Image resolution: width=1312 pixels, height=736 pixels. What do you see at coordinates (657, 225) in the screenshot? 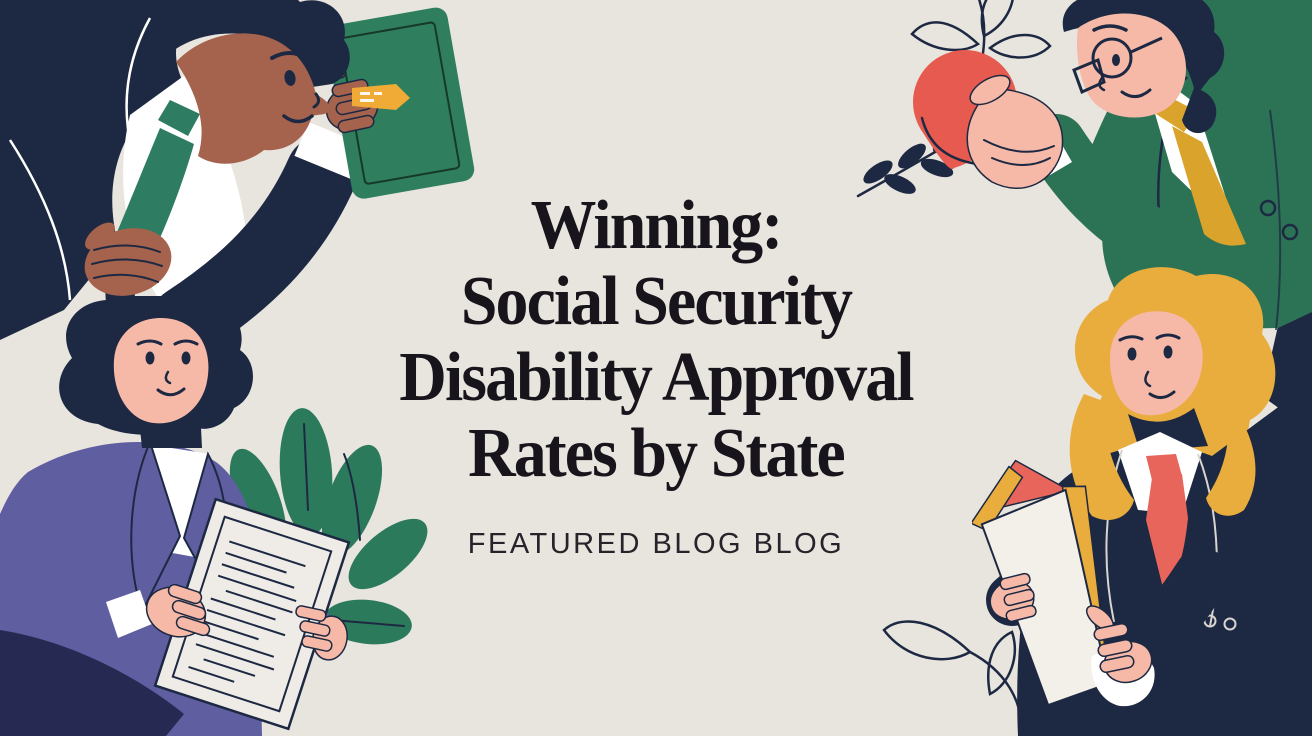
I see `title-line-1: Winning:` at bounding box center [657, 225].